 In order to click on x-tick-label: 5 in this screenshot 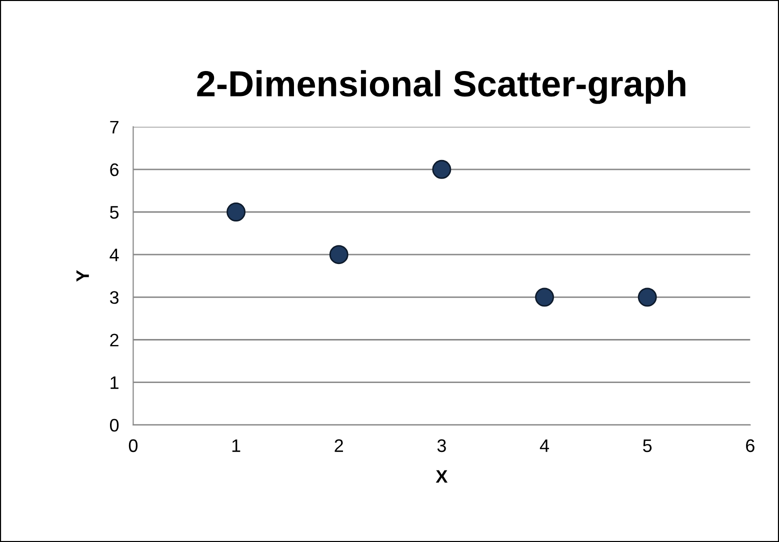, I will do `click(647, 445)`.